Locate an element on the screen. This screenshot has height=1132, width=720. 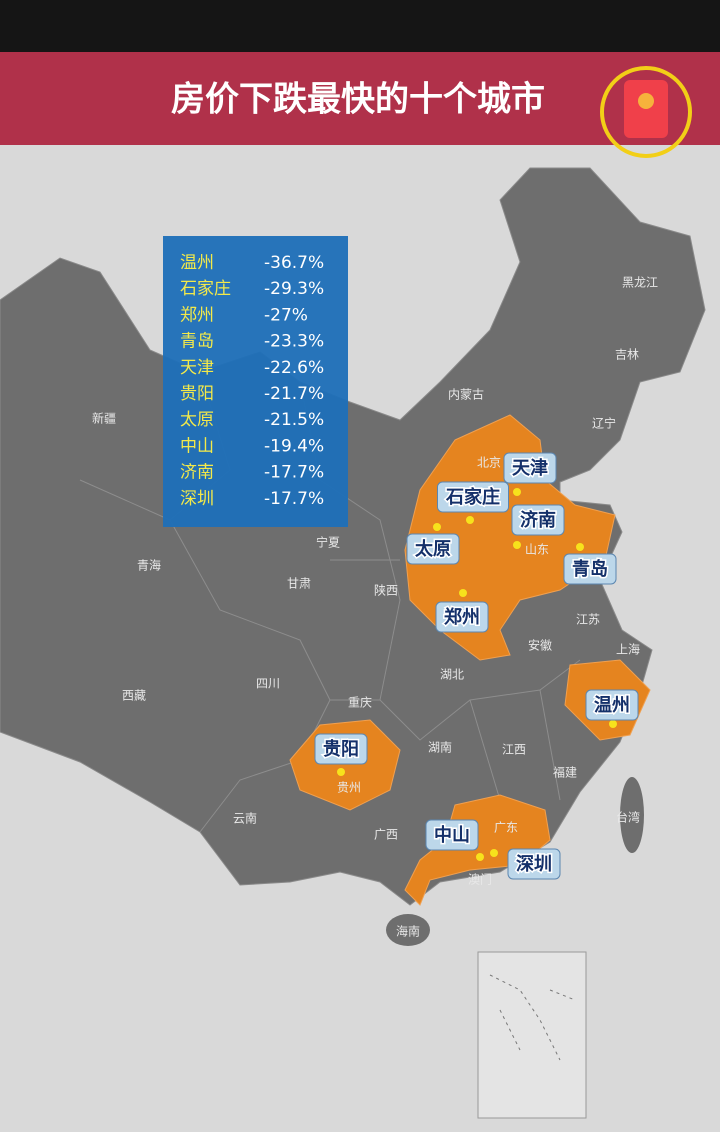
taiwan-shape is located at coordinates (632, 815).